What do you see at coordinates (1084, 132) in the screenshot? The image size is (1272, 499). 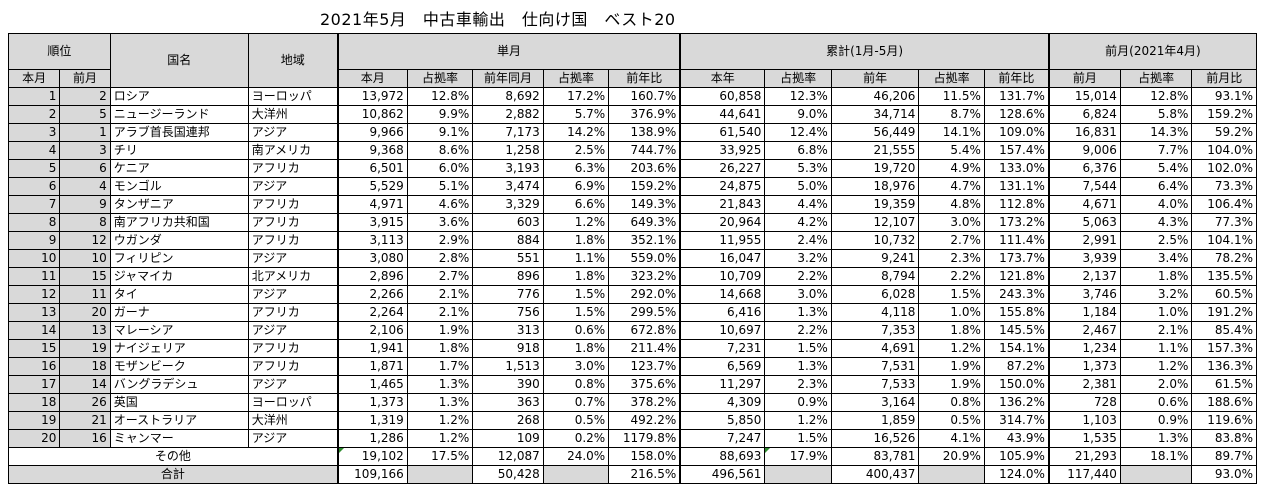 I see `prev-cell: 16,831` at bounding box center [1084, 132].